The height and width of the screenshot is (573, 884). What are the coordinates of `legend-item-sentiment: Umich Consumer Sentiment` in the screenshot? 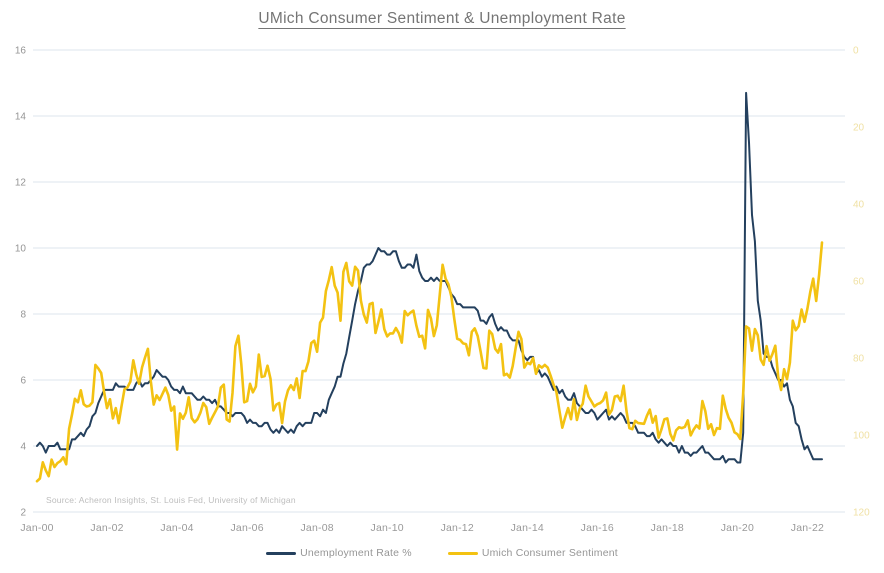 It's located at (532, 553).